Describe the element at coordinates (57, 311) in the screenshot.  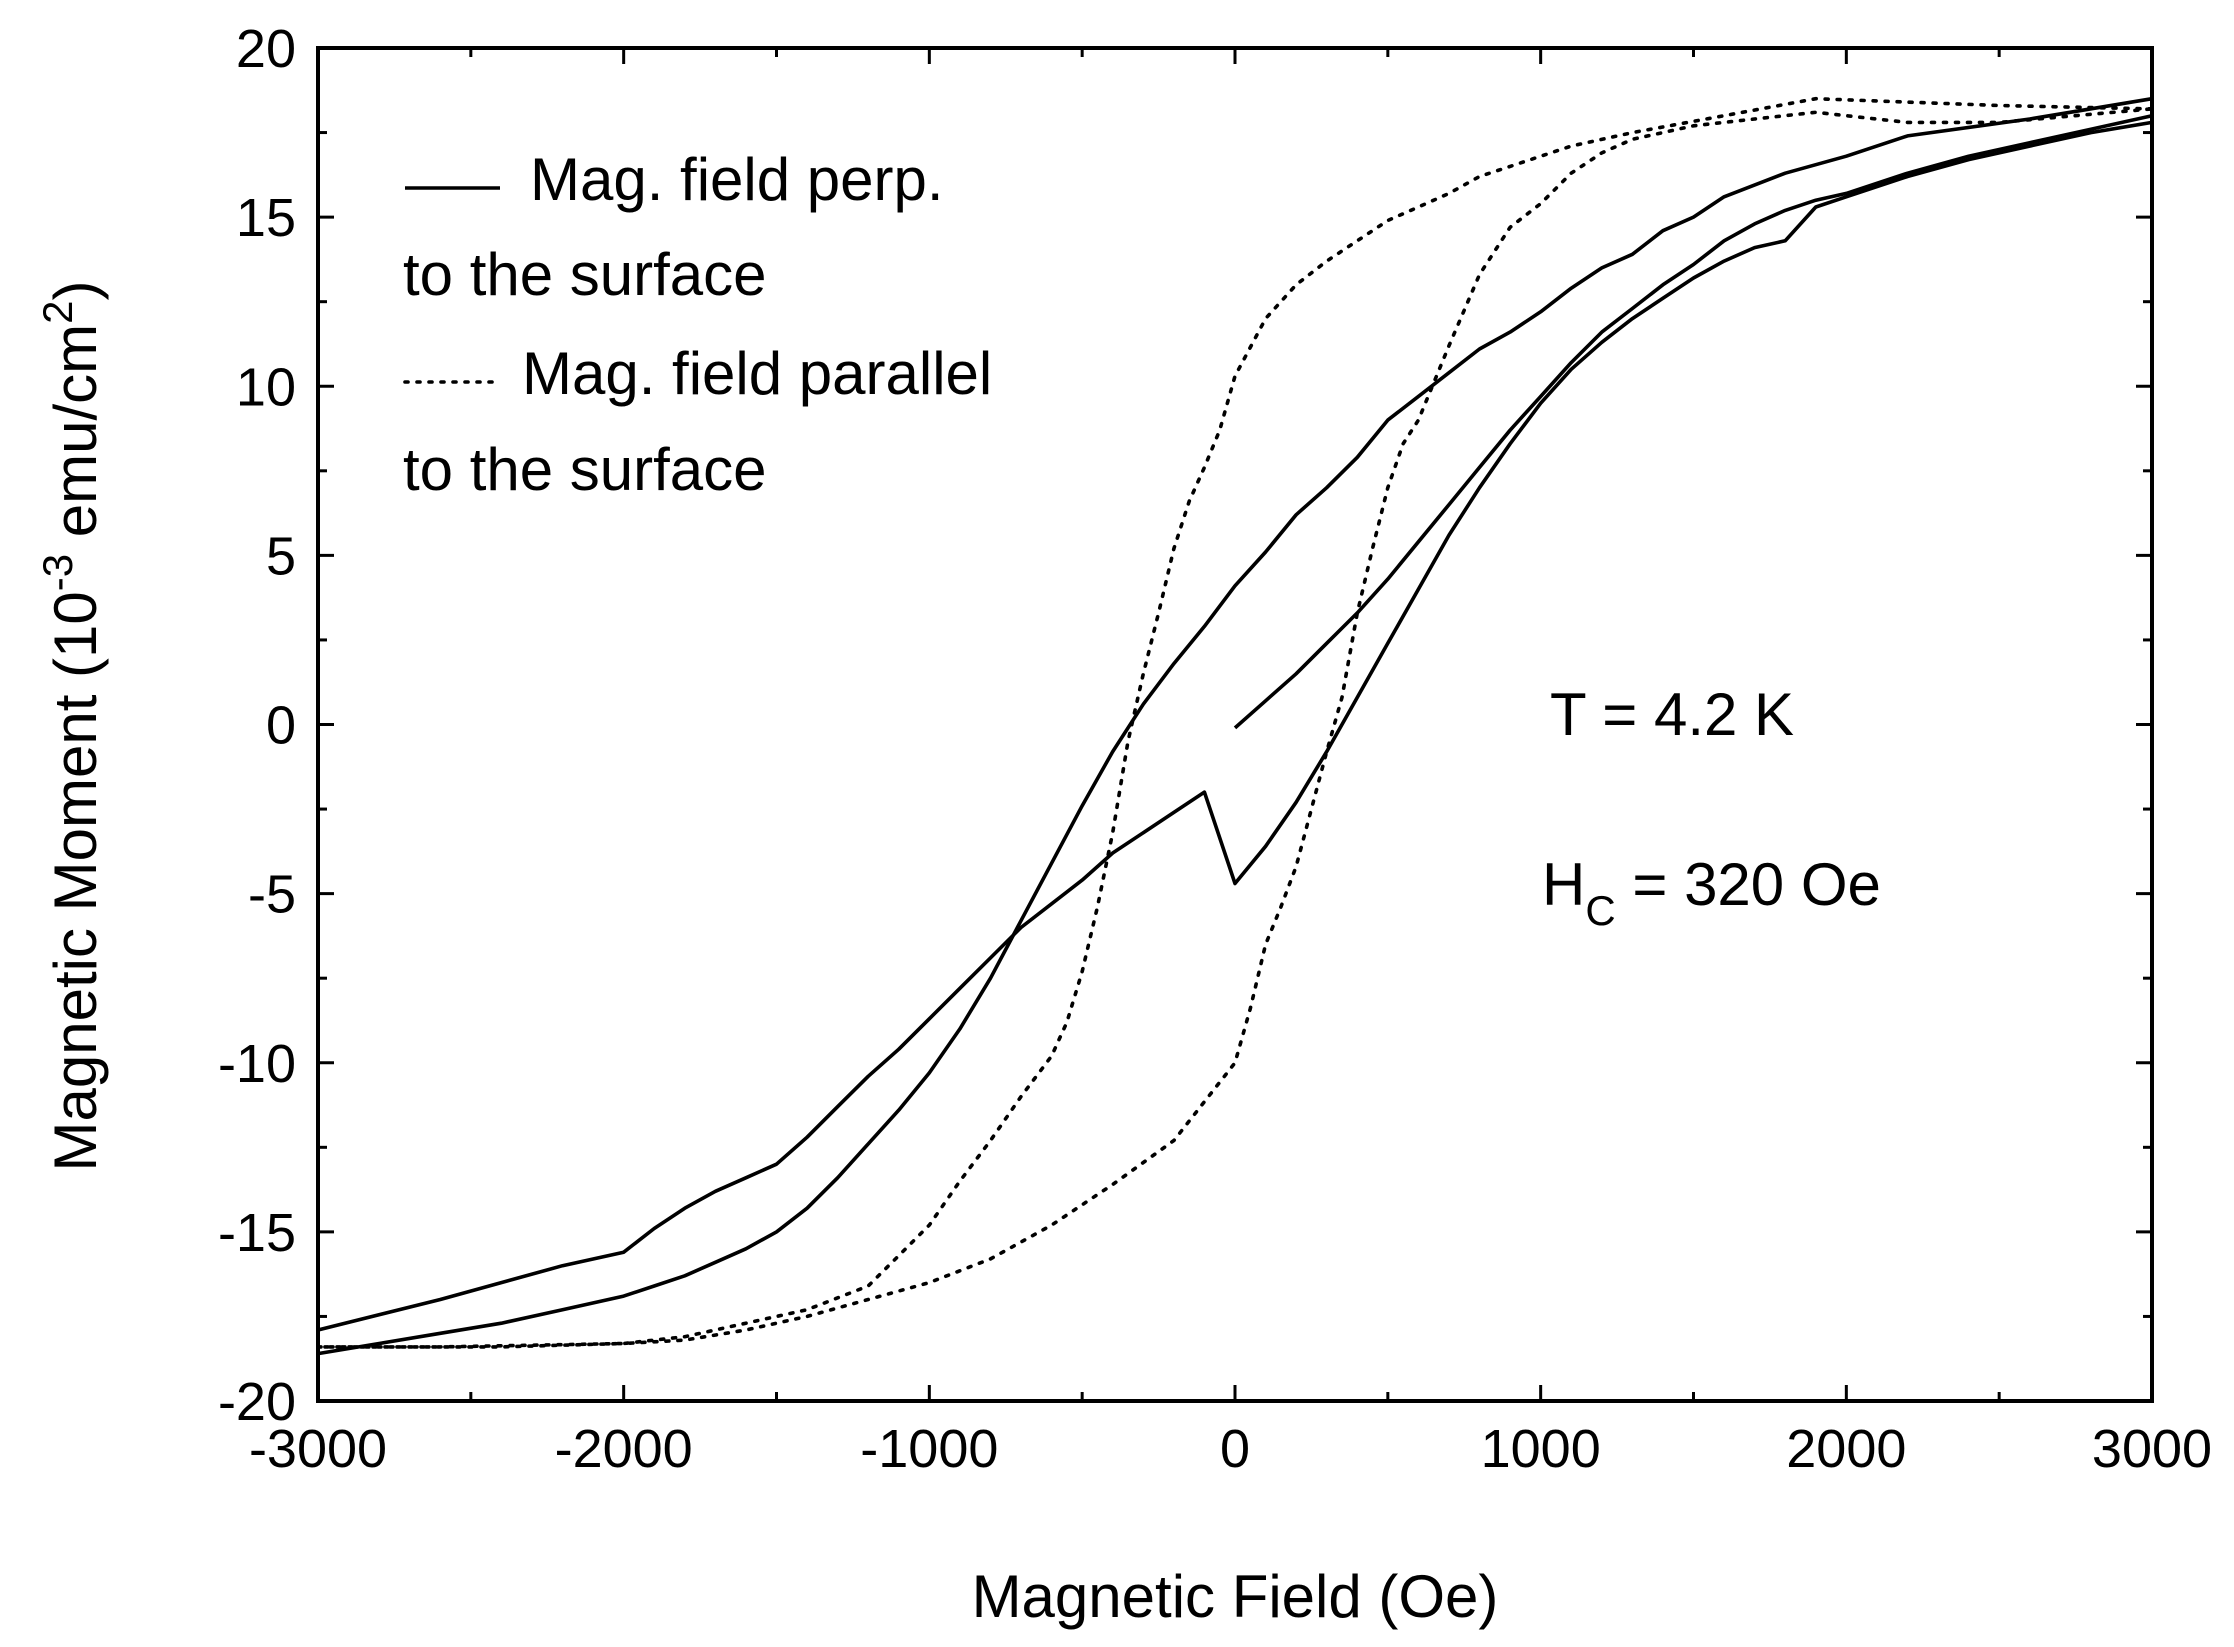
I see `y-axis-title-exponent-2: 2` at that location.